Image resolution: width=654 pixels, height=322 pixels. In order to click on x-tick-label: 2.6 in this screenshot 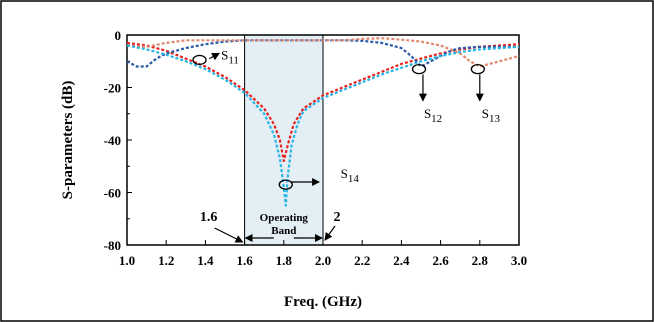, I will do `click(440, 260)`.